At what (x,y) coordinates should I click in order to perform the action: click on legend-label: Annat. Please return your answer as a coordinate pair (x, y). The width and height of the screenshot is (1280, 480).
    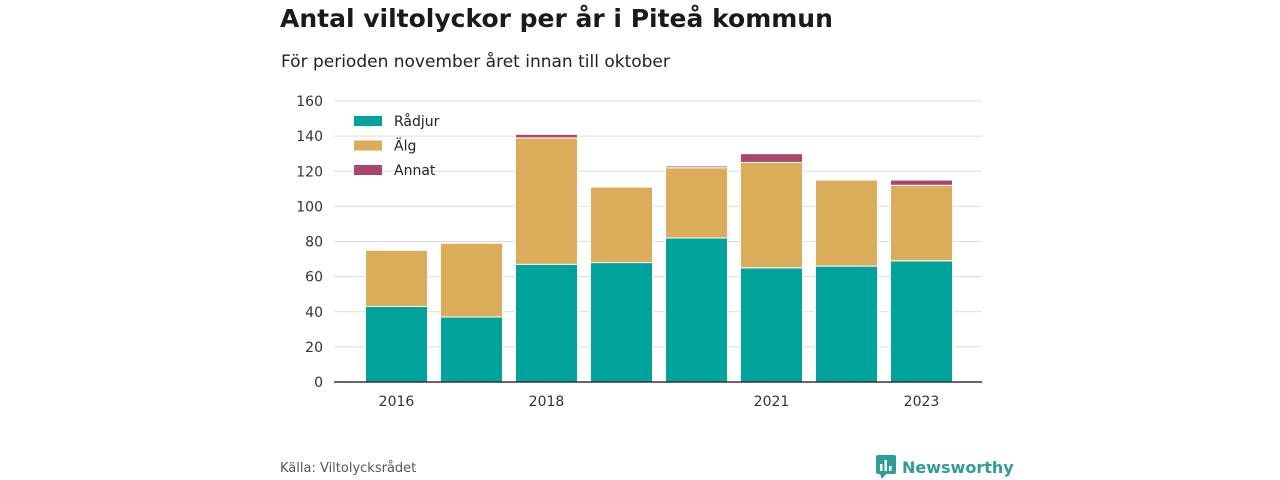
    Looking at the image, I should click on (415, 171).